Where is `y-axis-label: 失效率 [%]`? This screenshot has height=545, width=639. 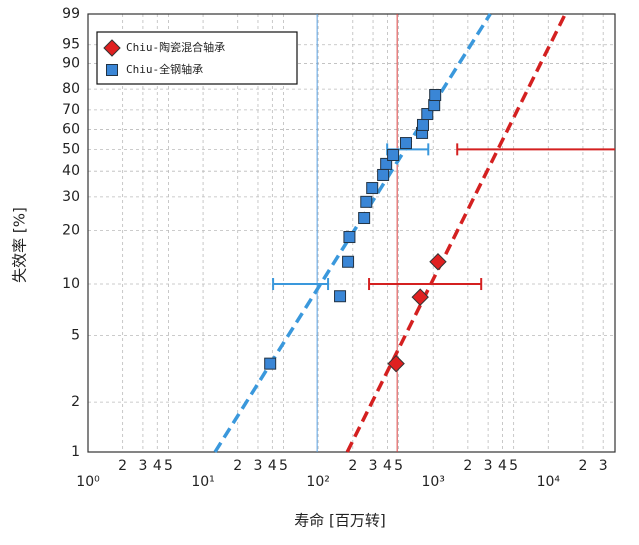 y-axis-label: 失效率 [%] is located at coordinates (20, 245).